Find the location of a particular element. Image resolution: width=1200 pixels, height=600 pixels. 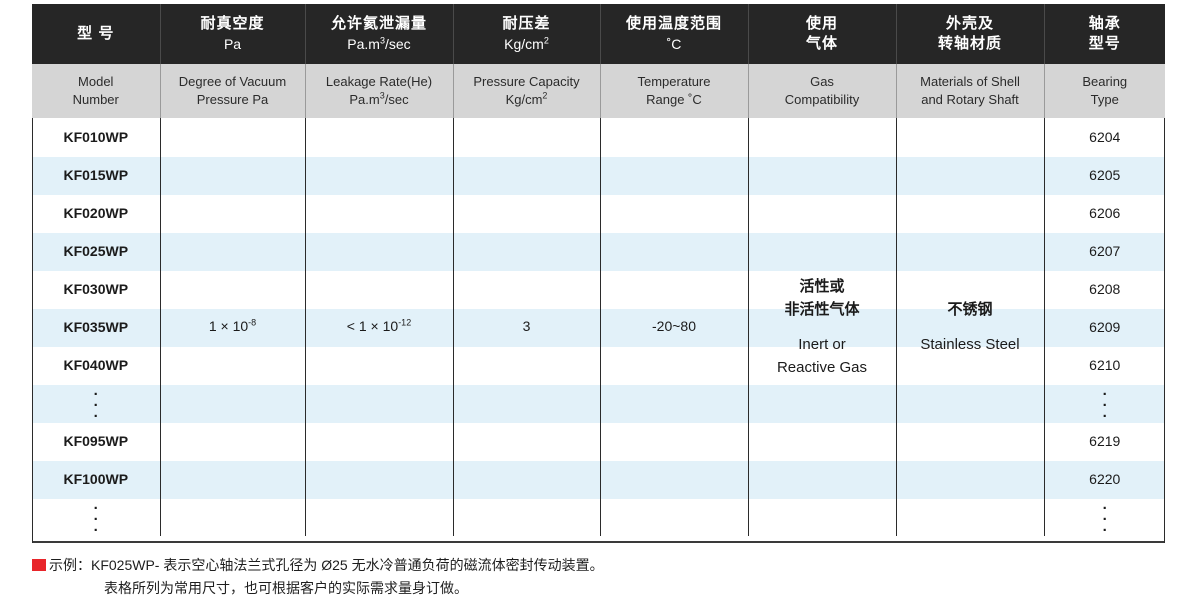

header-cn-line1: 外壳及 is located at coordinates (969, 23).